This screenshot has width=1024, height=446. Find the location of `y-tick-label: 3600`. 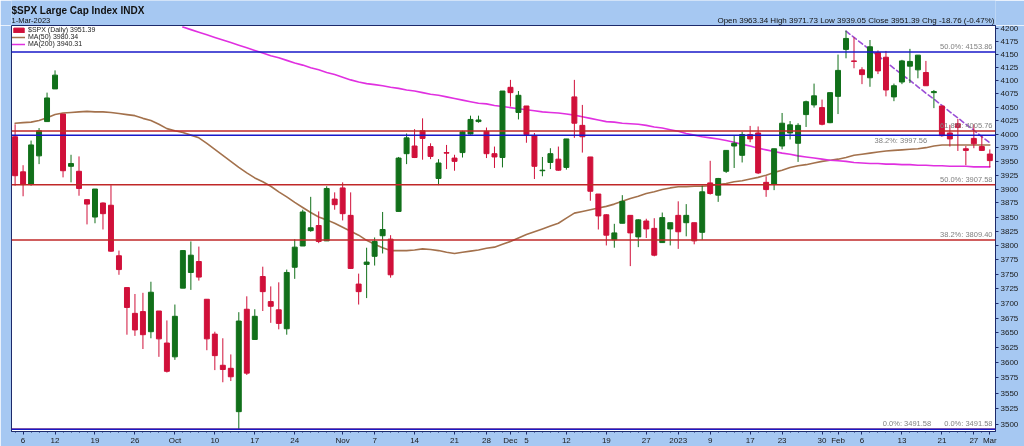

y-tick-label: 3600 is located at coordinates (1009, 363).